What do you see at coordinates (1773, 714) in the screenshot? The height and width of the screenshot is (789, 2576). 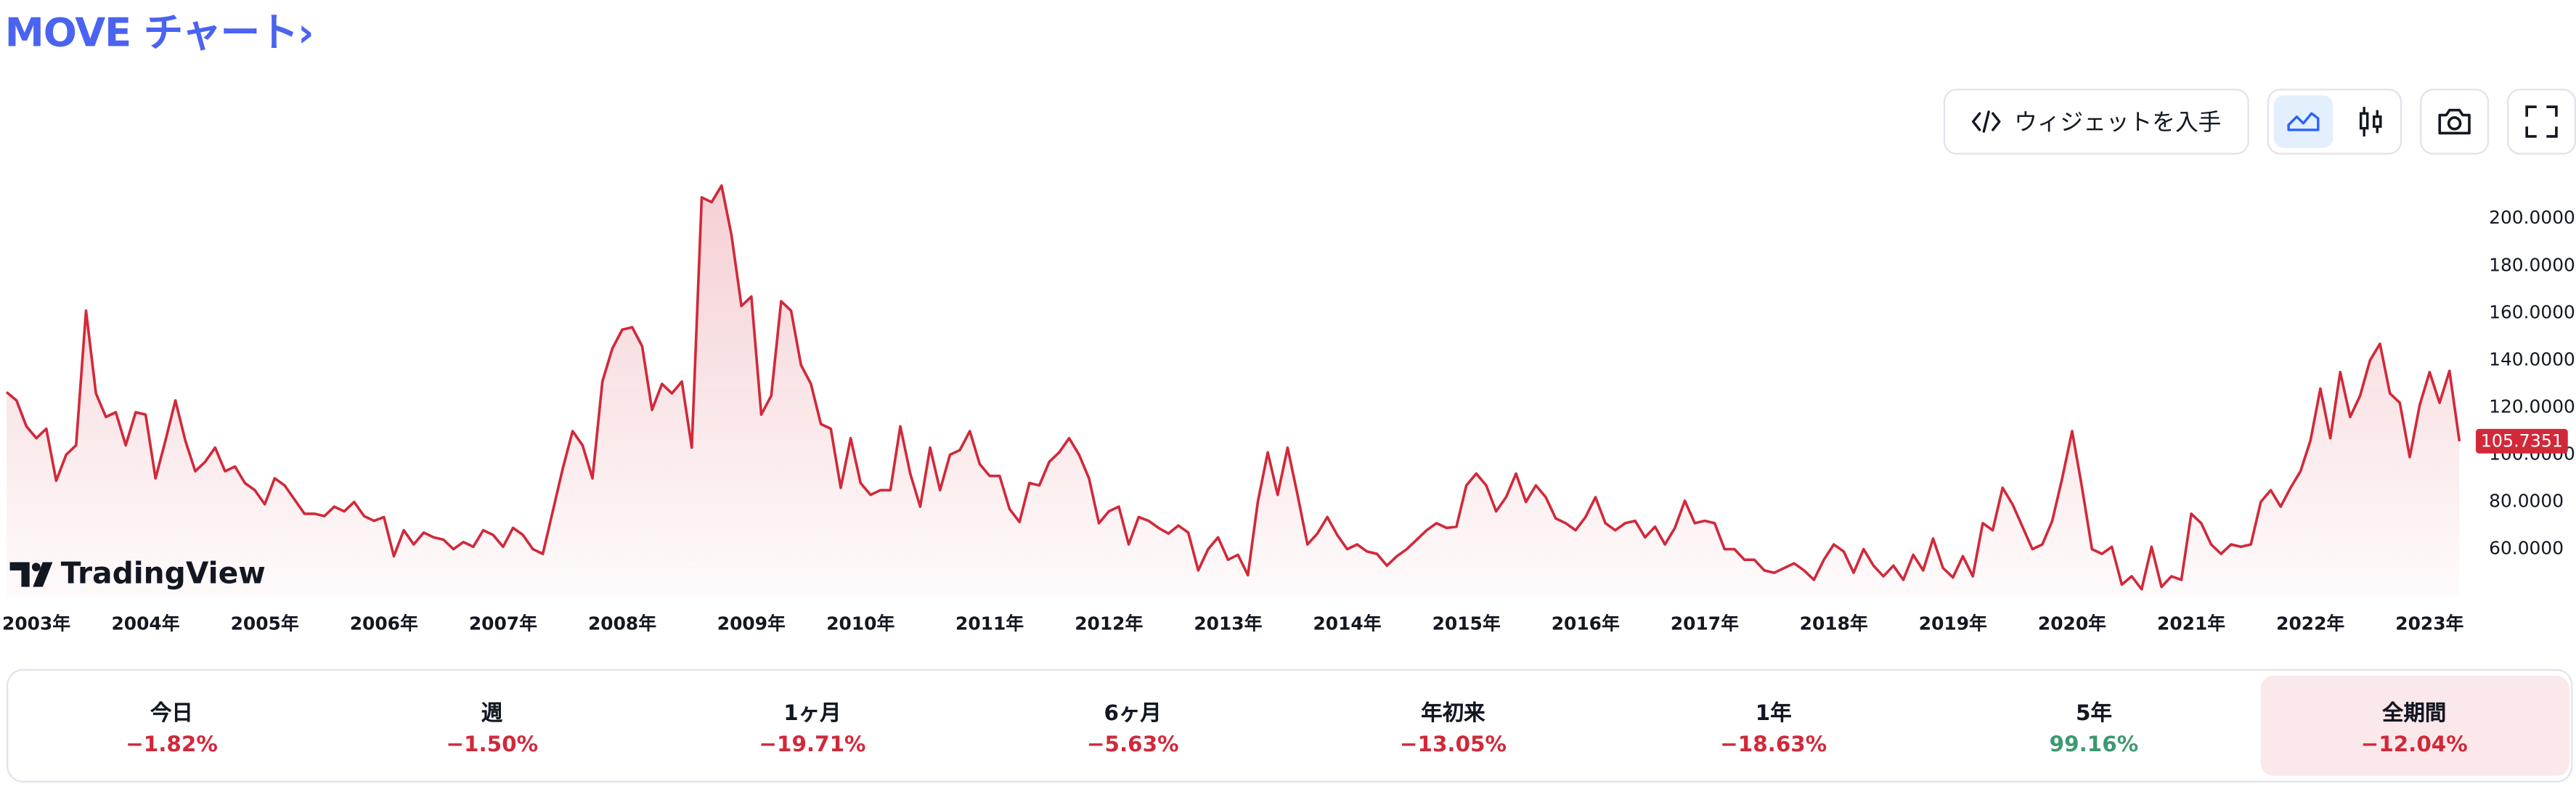 I see `period-label: 1年` at bounding box center [1773, 714].